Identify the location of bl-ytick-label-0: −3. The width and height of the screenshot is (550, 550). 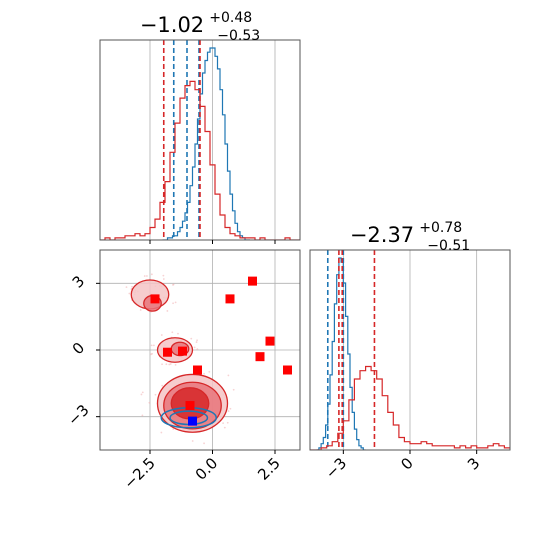
(78, 415).